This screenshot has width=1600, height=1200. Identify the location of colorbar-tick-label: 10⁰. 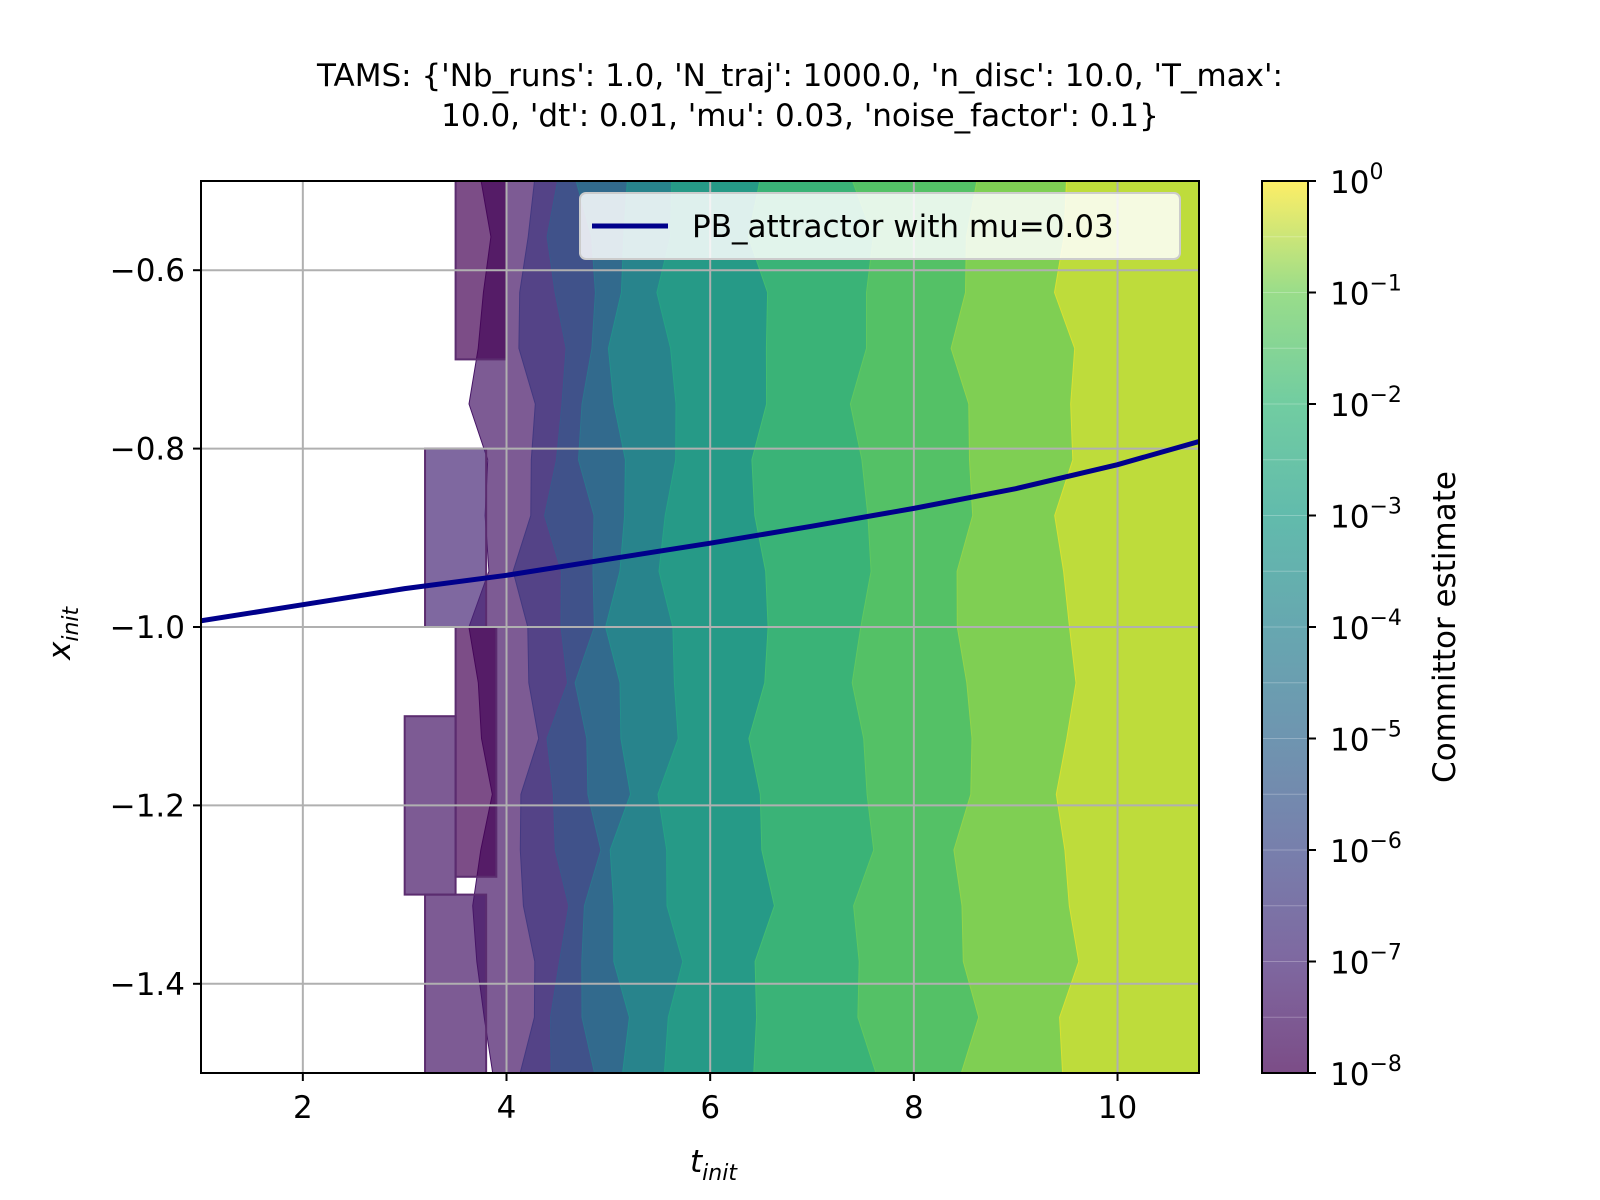
(1356, 180).